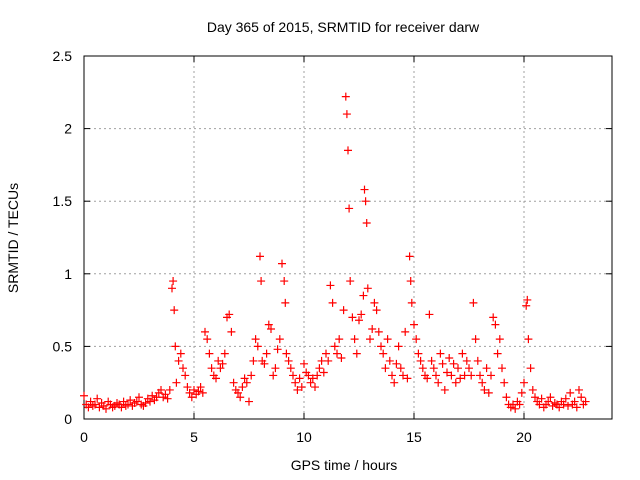 The width and height of the screenshot is (640, 480). I want to click on x-tick-label: 15, so click(414, 437).